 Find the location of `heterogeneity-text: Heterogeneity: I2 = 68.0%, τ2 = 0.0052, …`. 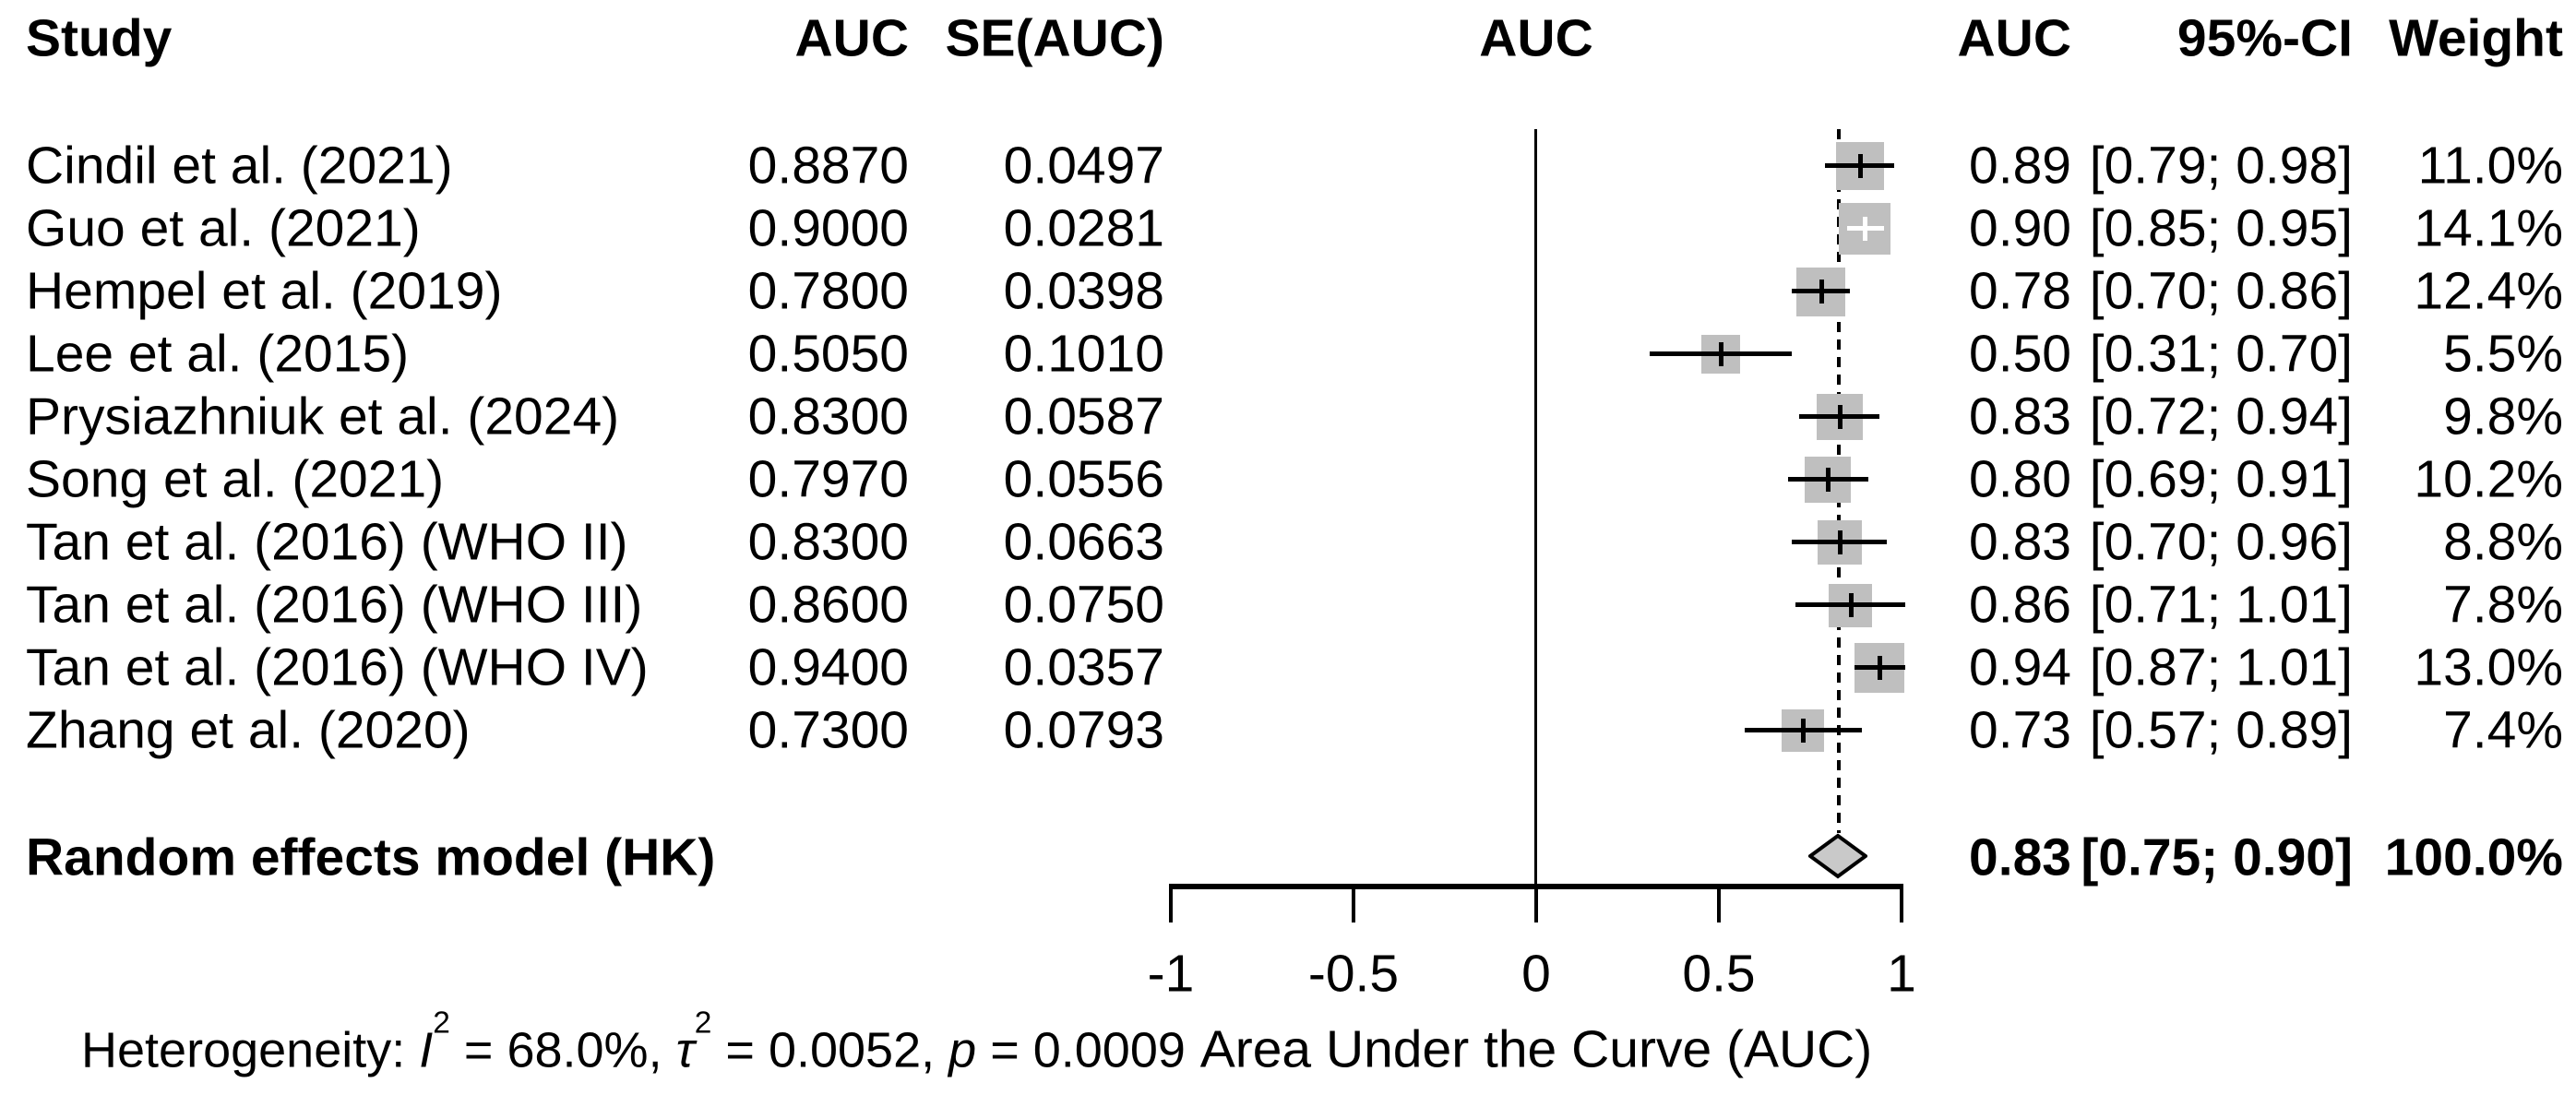

heterogeneity-text: Heterogeneity: I2 = 68.0%, τ2 = 0.0052, … is located at coordinates (633, 1042).